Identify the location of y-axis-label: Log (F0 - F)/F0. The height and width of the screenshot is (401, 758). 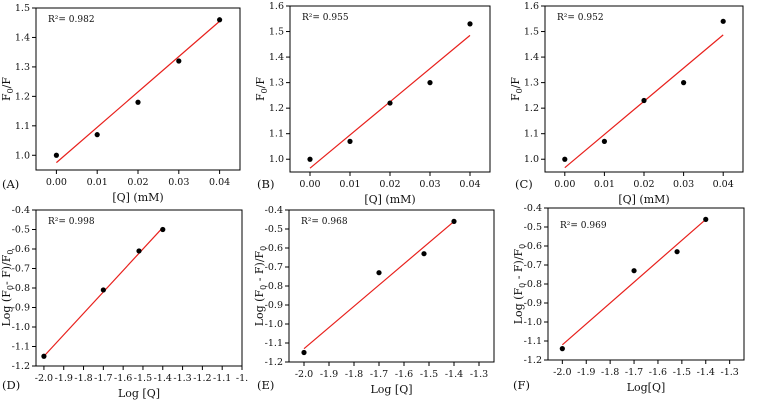
(519, 284).